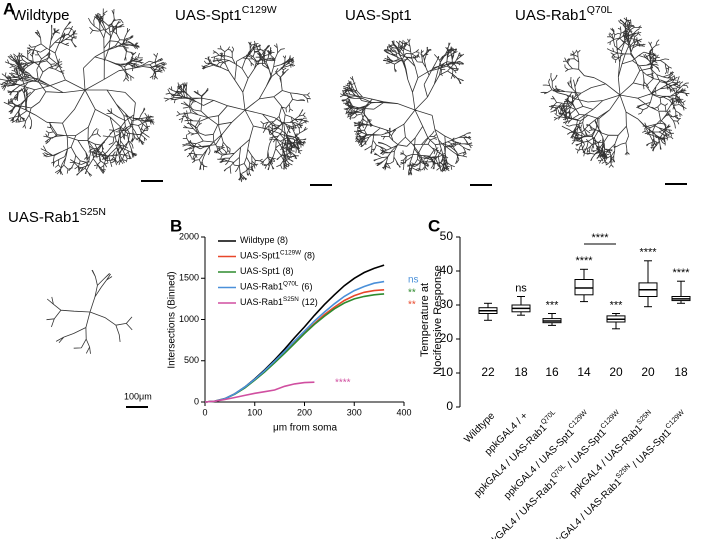 This screenshot has height=544, width=707. Describe the element at coordinates (259, 10) in the screenshot. I see `image-label-part: C129W` at that location.